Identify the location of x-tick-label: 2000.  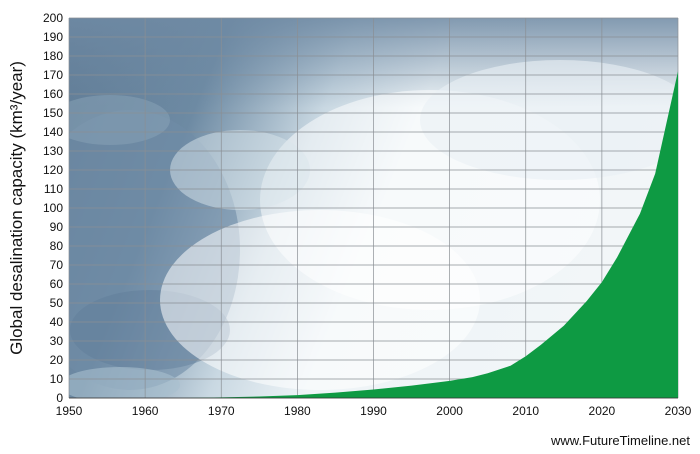
(449, 411).